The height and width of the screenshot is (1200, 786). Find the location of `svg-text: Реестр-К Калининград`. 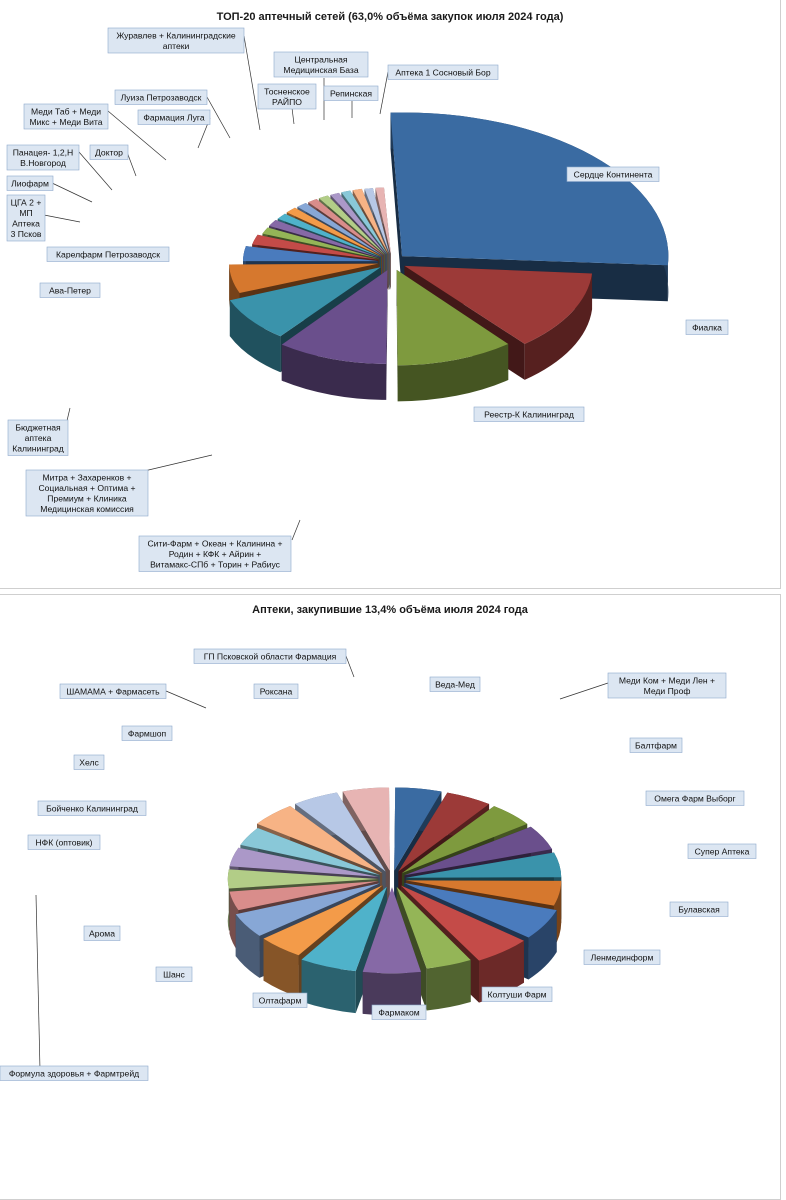

svg-text: Реестр-К Калининград is located at coordinates (529, 415).